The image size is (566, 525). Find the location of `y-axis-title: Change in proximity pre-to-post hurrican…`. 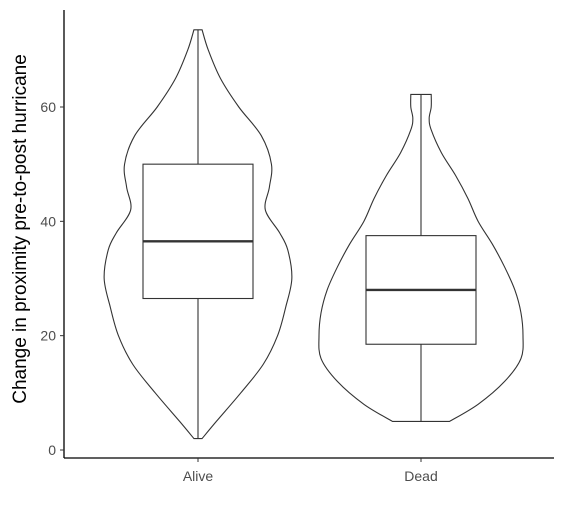

y-axis-title: Change in proximity pre-to-post hurrican… is located at coordinates (20, 229).